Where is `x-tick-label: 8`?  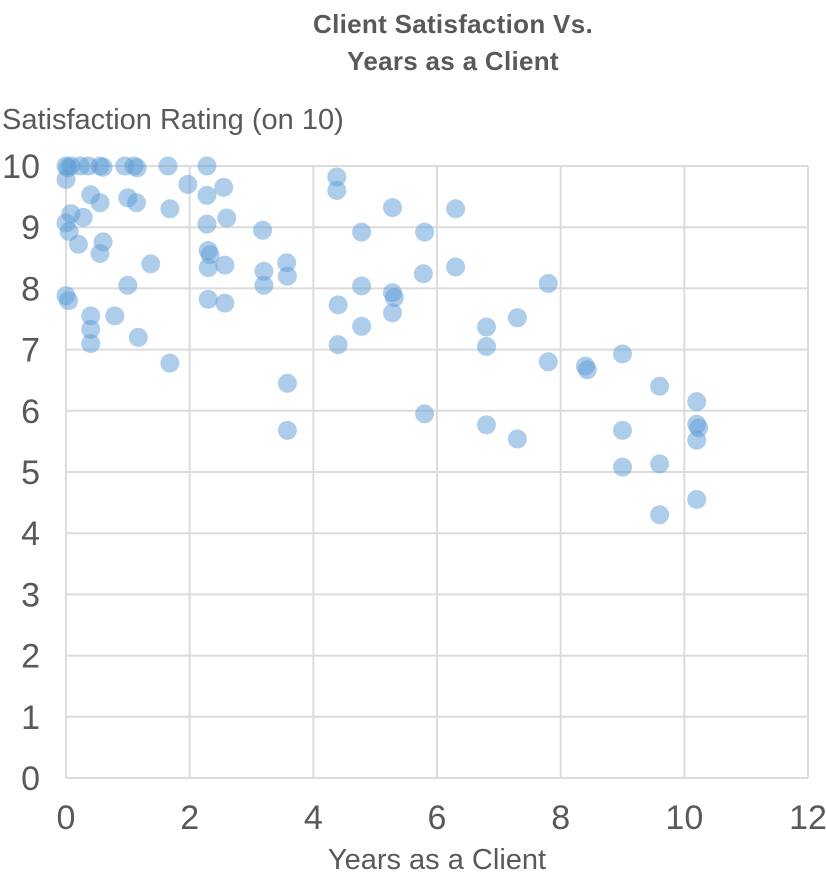 x-tick-label: 8 is located at coordinates (560, 818).